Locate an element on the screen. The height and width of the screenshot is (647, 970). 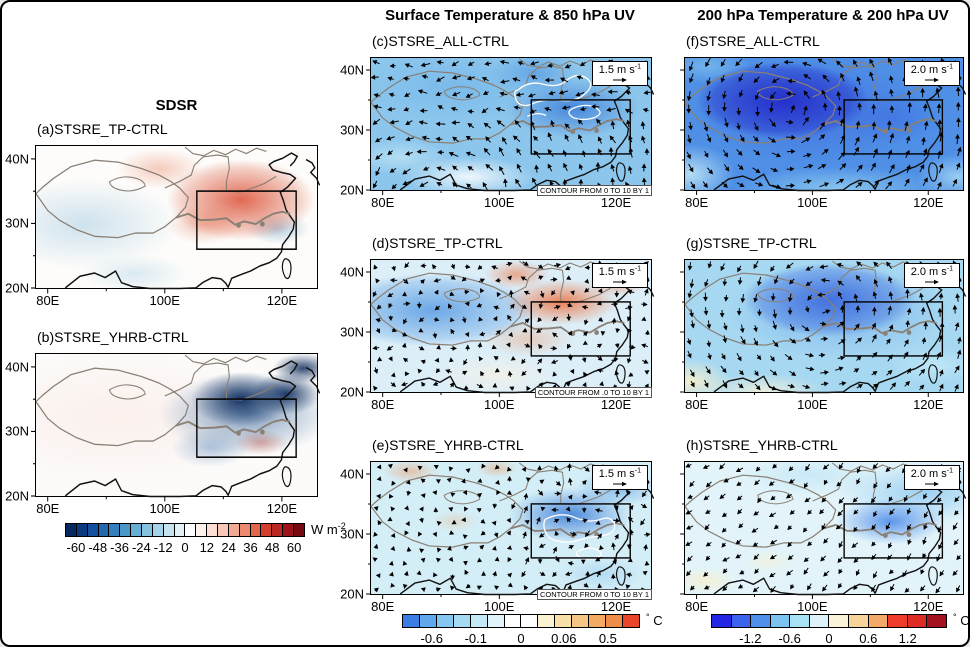
colorbar-tick: 0.5 is located at coordinates (607, 638).